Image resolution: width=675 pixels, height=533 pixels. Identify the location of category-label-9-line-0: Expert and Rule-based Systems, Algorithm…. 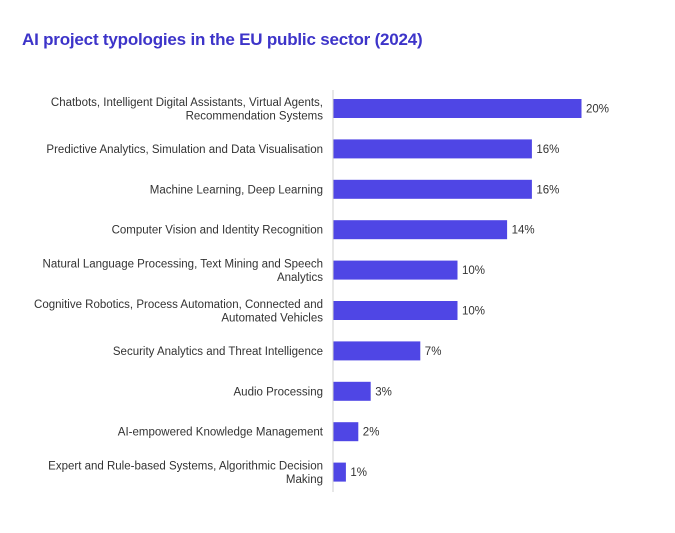
(185, 466).